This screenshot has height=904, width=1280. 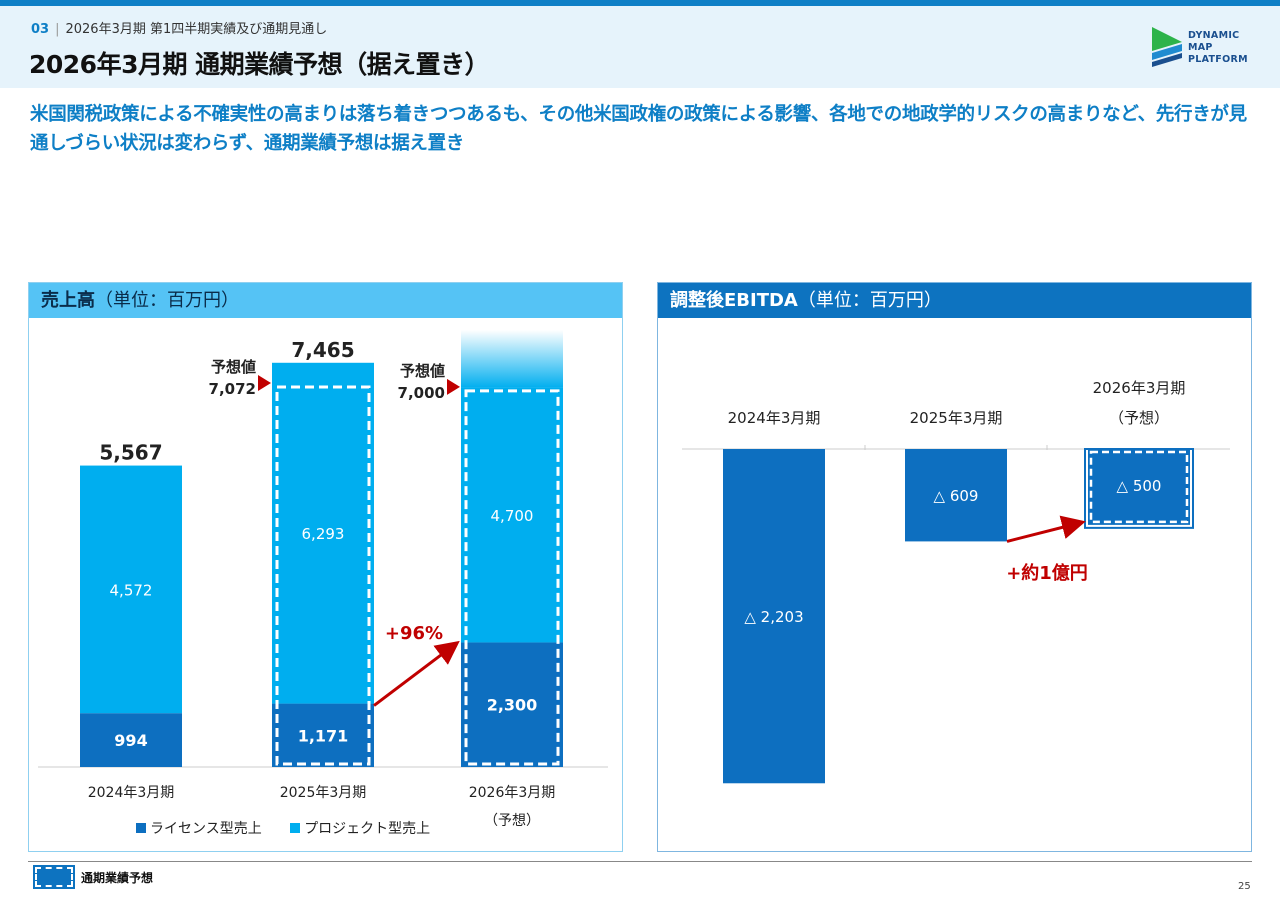 I want to click on ebitda-bar-label-1: △ 609, so click(x=956, y=496).